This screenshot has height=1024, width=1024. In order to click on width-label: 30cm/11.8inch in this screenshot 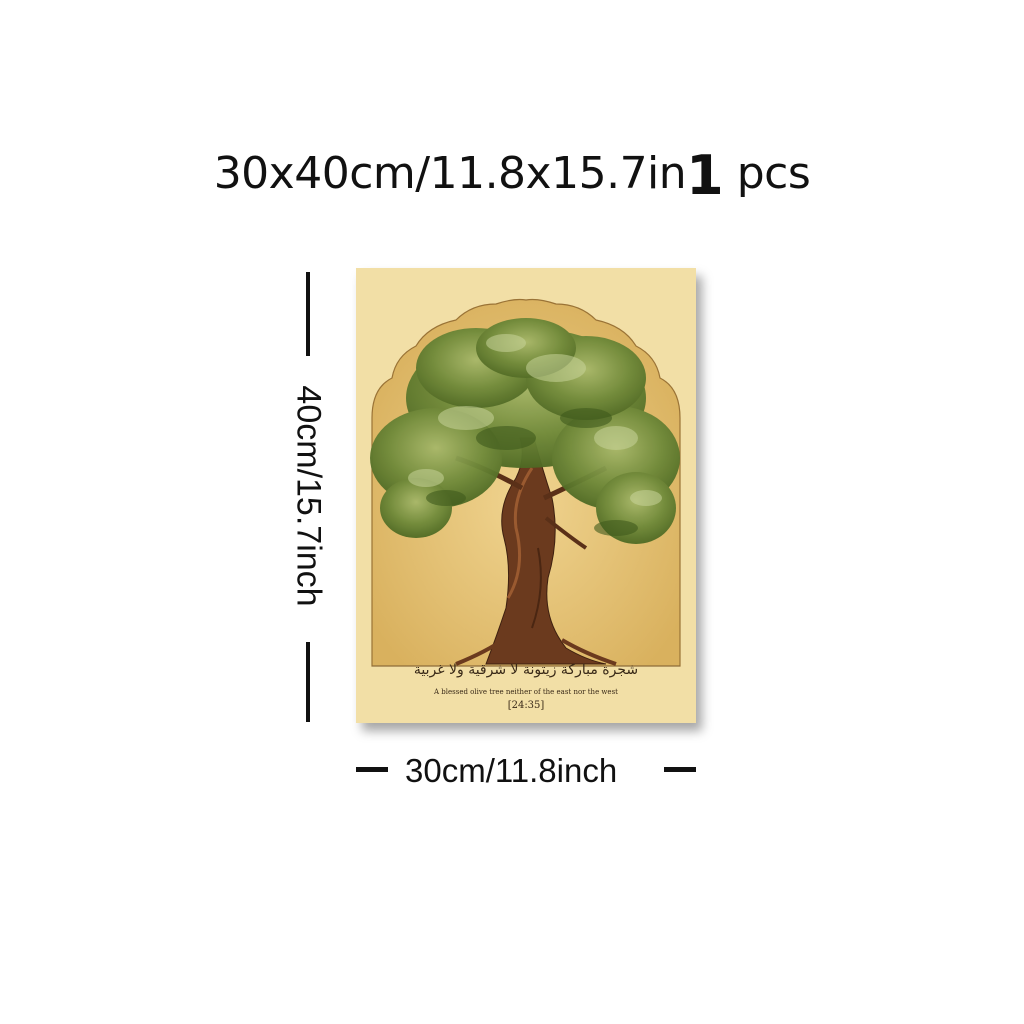, I will do `click(511, 770)`.